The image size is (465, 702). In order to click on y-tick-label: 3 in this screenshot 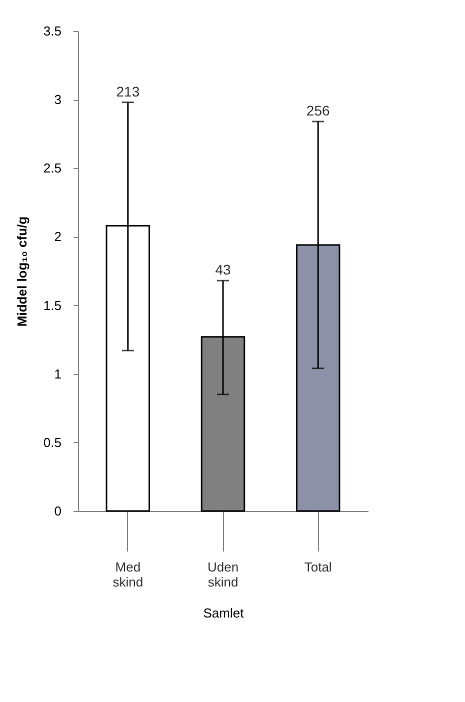, I will do `click(58, 100)`.